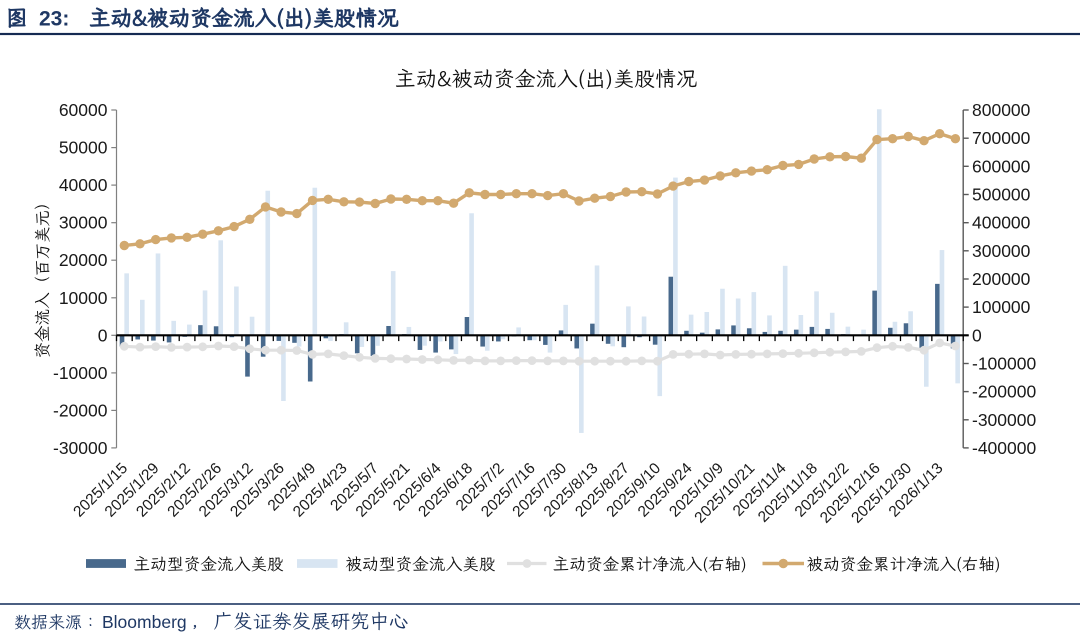 Image resolution: width=1080 pixels, height=638 pixels. What do you see at coordinates (83, 185) in the screenshot?
I see `svg-text: 40000` at bounding box center [83, 185].